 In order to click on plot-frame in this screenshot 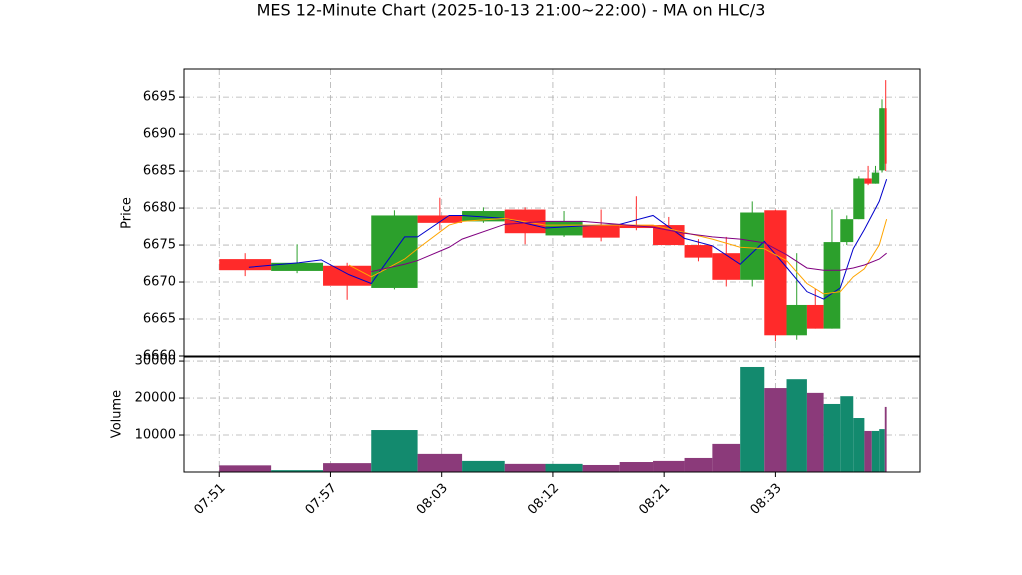, I will do `click(552, 414)`.